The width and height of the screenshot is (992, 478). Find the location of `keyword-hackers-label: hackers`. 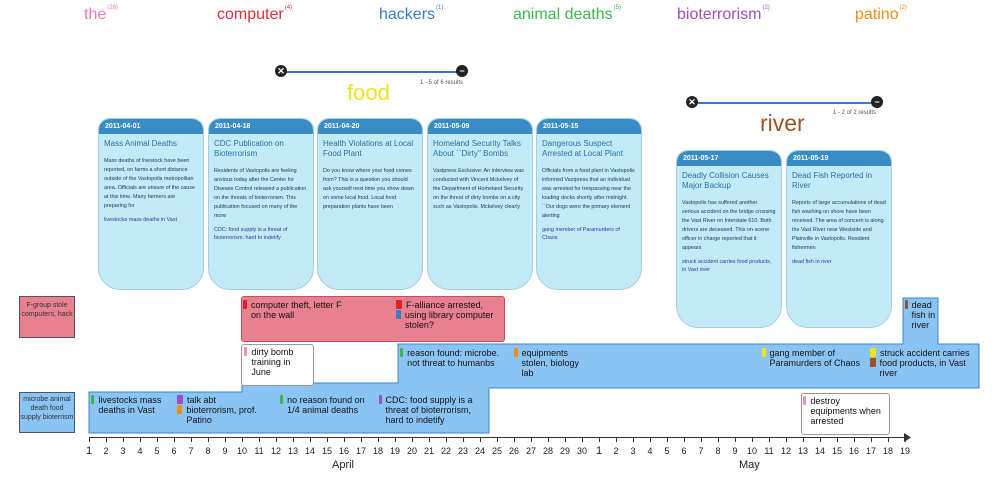

keyword-hackers-label: hackers is located at coordinates (407, 14).